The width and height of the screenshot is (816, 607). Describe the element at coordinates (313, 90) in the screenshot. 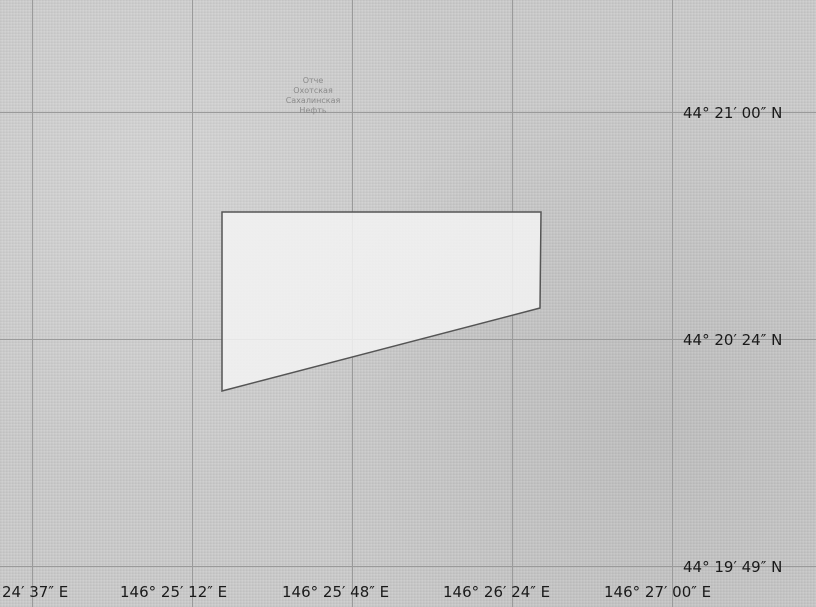

I see `place-label-line: Охотская` at that location.